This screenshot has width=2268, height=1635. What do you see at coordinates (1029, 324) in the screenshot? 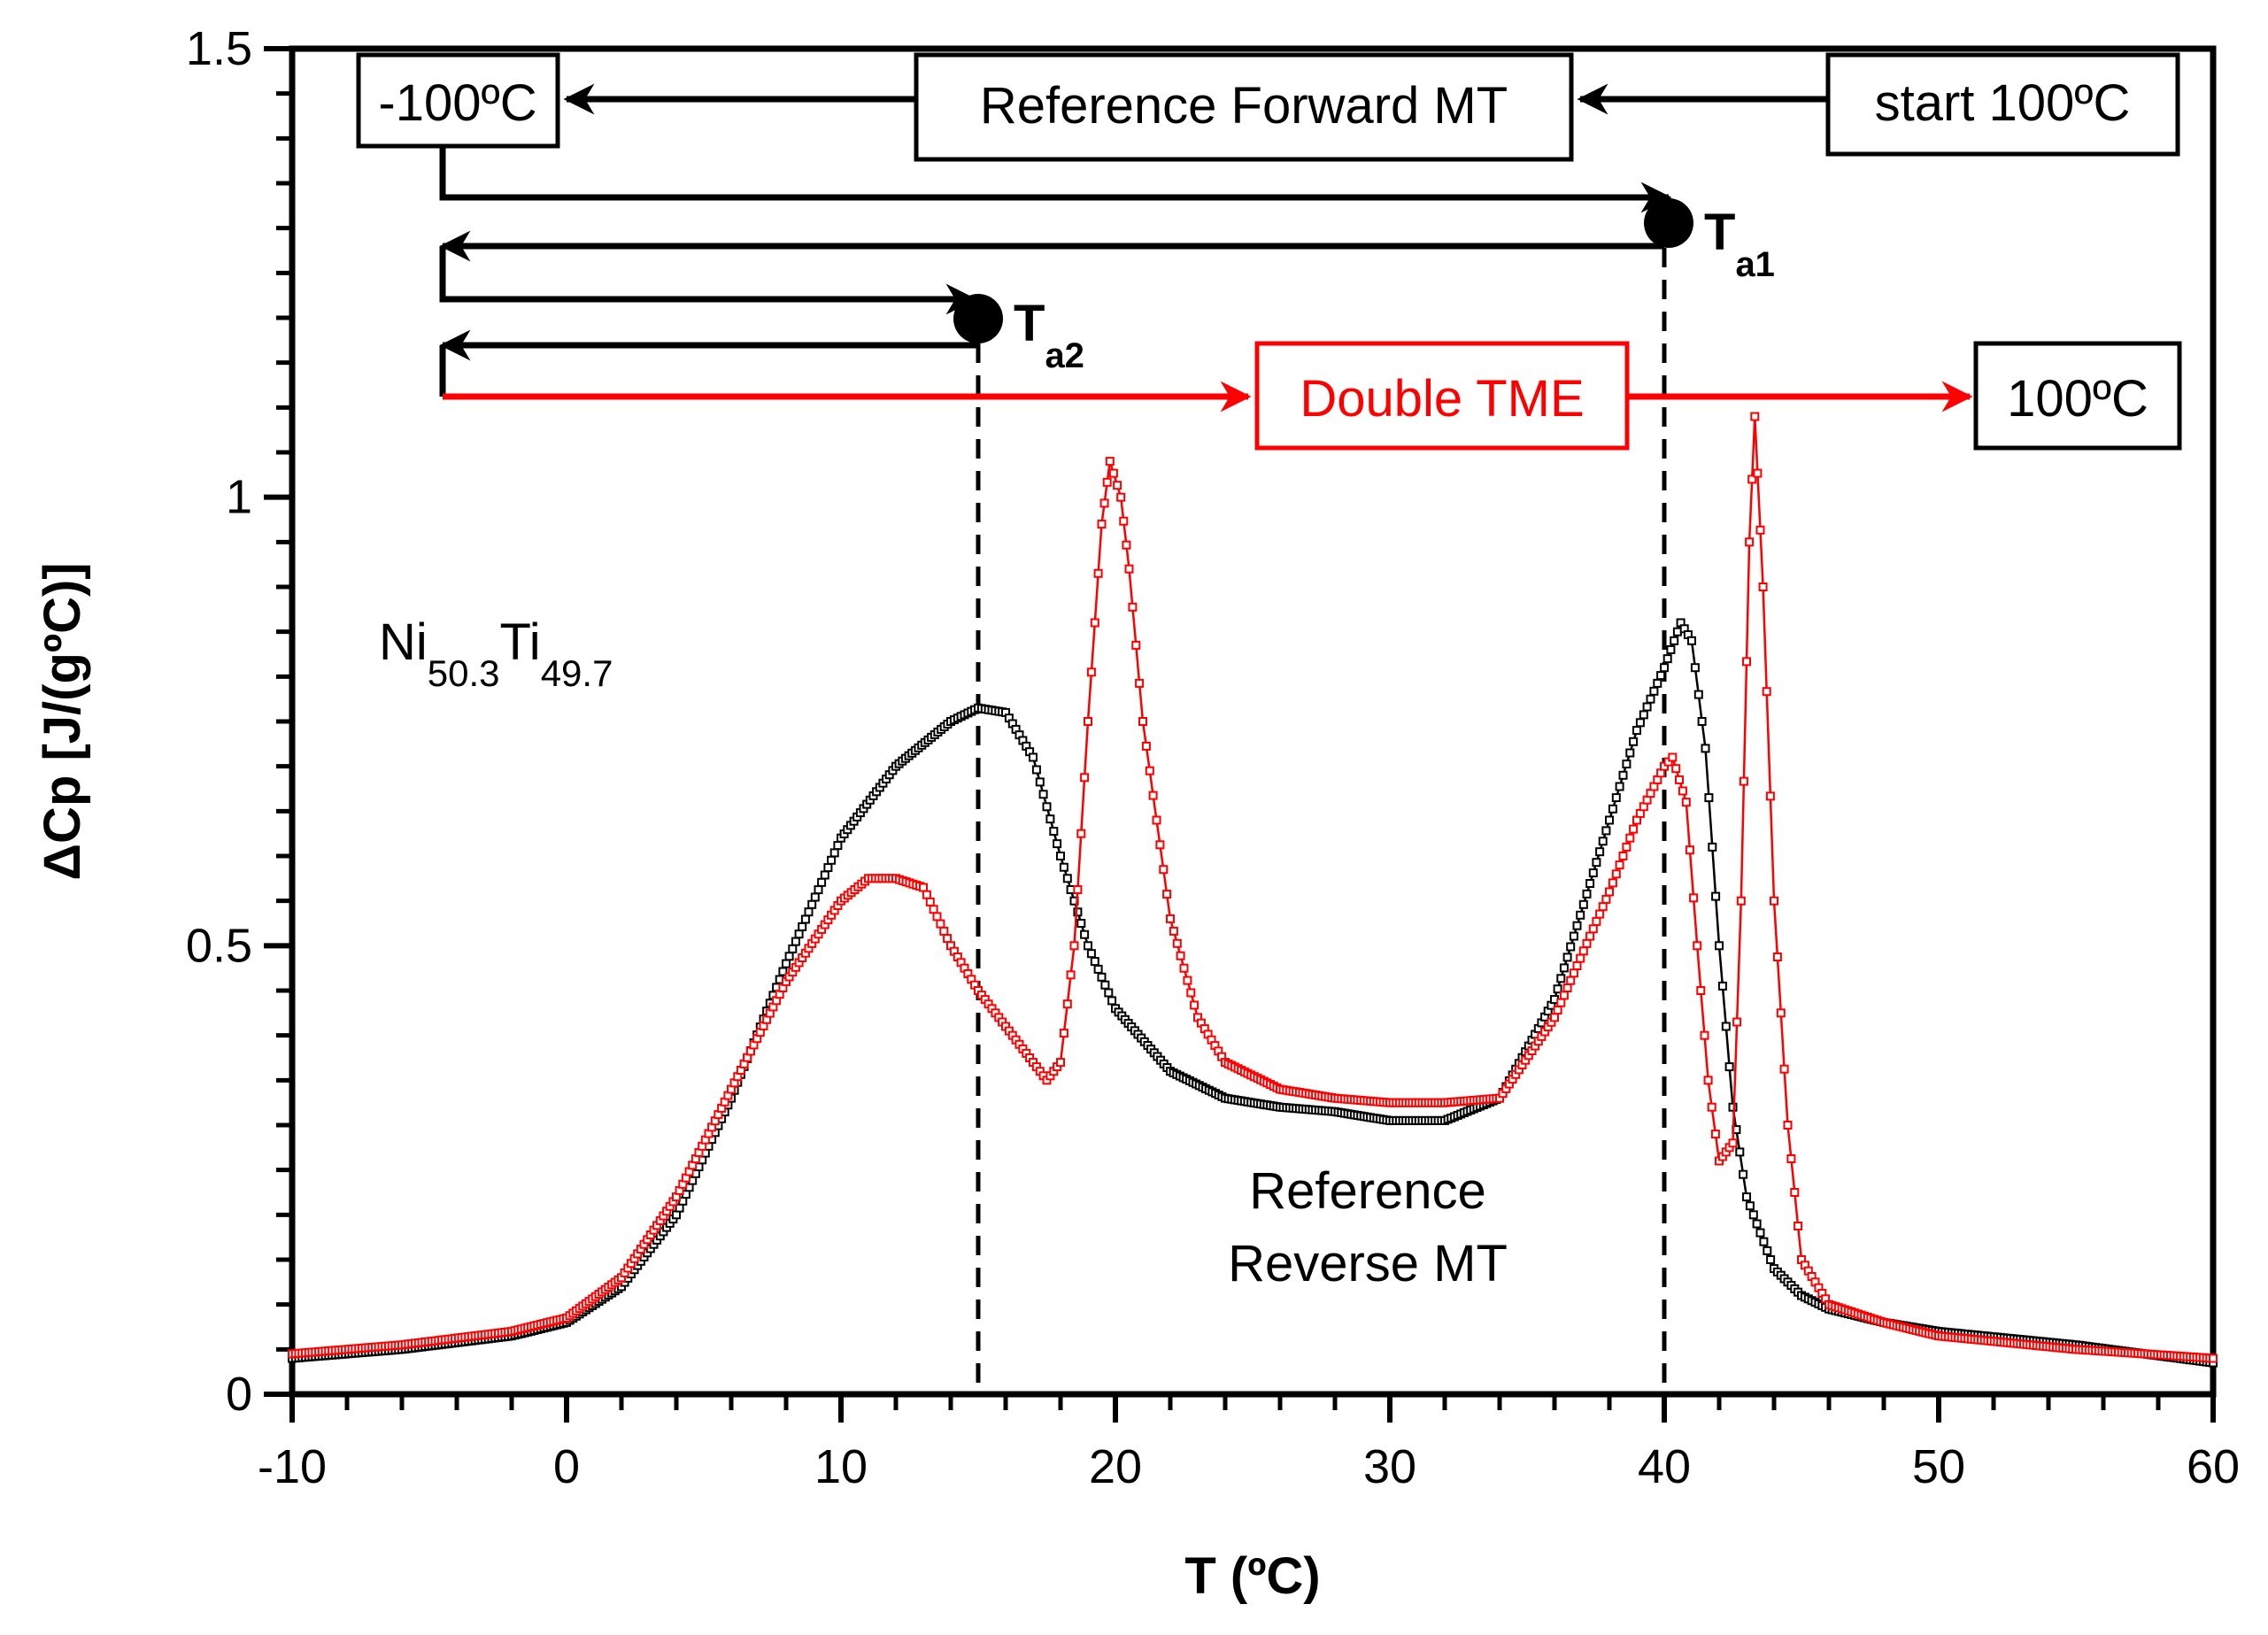
I see `ta2-main: T` at bounding box center [1029, 324].